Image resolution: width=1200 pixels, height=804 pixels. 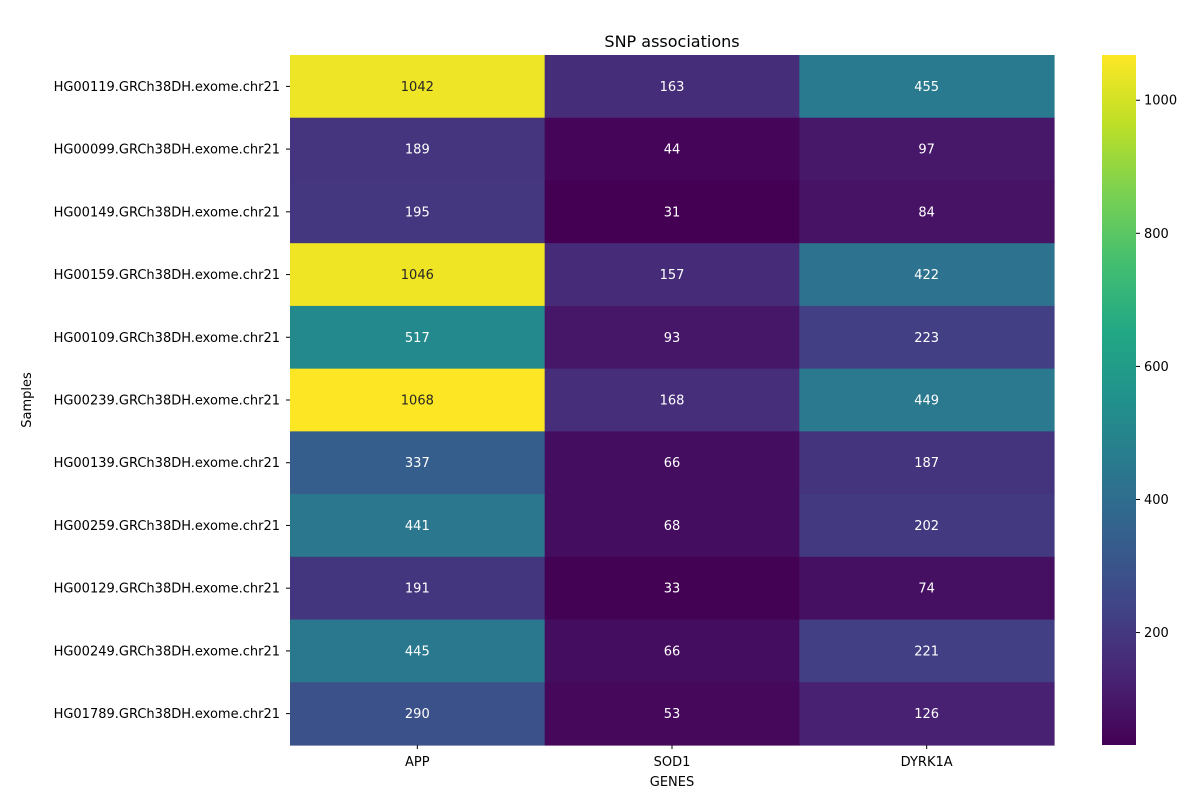 I want to click on cell-value-label: 195, so click(x=417, y=212).